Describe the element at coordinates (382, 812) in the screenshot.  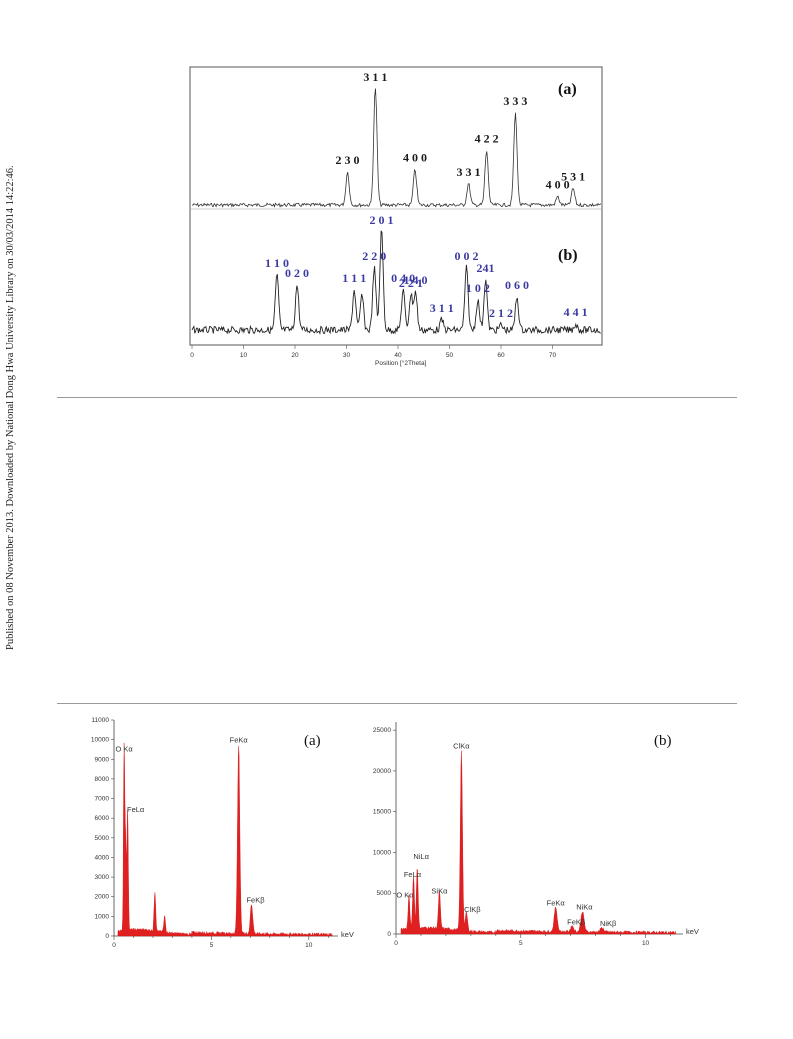
I see `y-tick-label: 15000` at that location.